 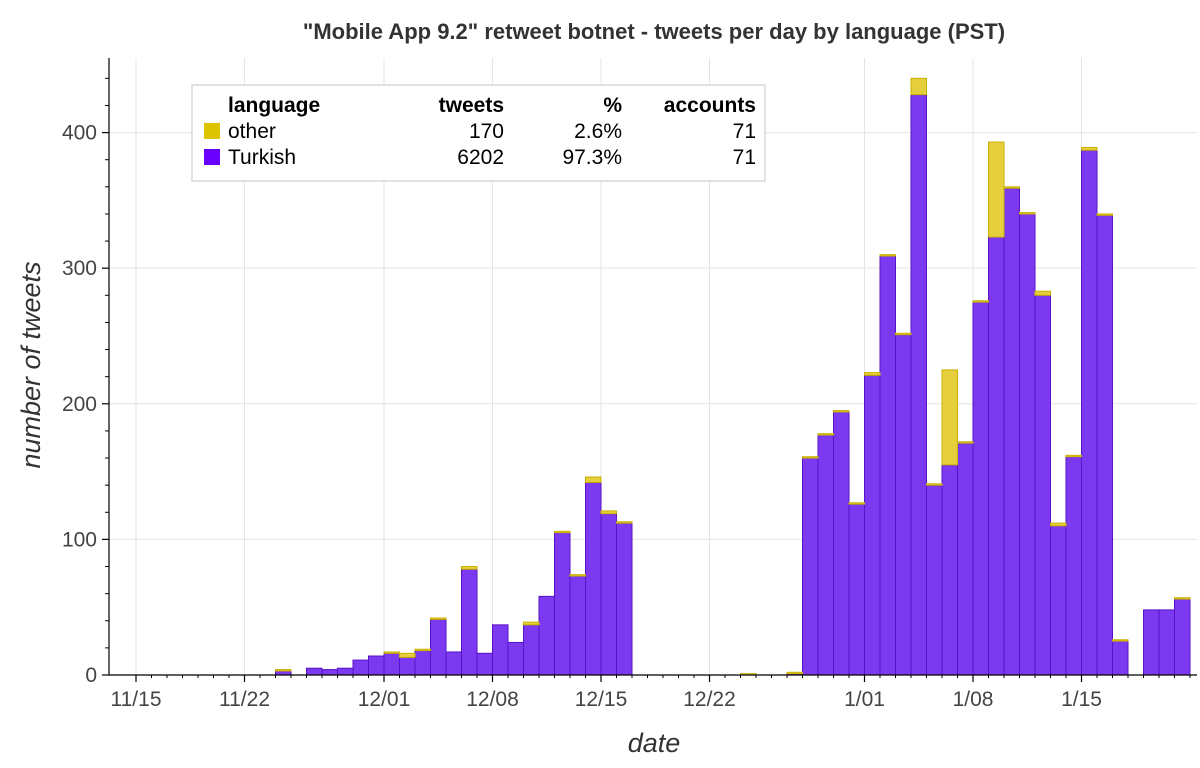 I want to click on y-tick-label: 300, so click(x=79, y=268).